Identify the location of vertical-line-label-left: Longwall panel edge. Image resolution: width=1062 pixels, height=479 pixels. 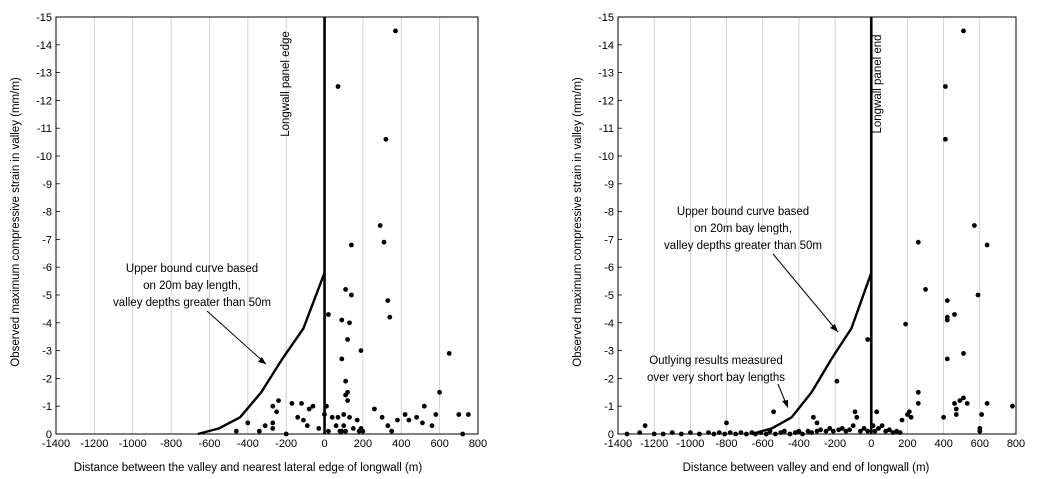
(286, 84).